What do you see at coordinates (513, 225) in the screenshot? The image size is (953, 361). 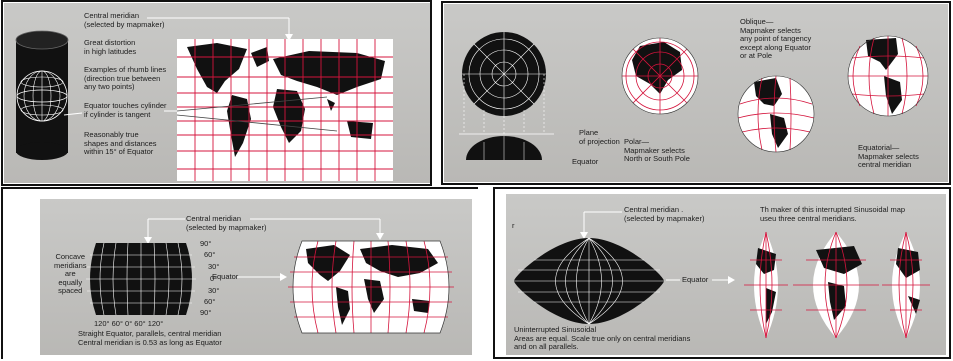 I see `page-mark: r` at bounding box center [513, 225].